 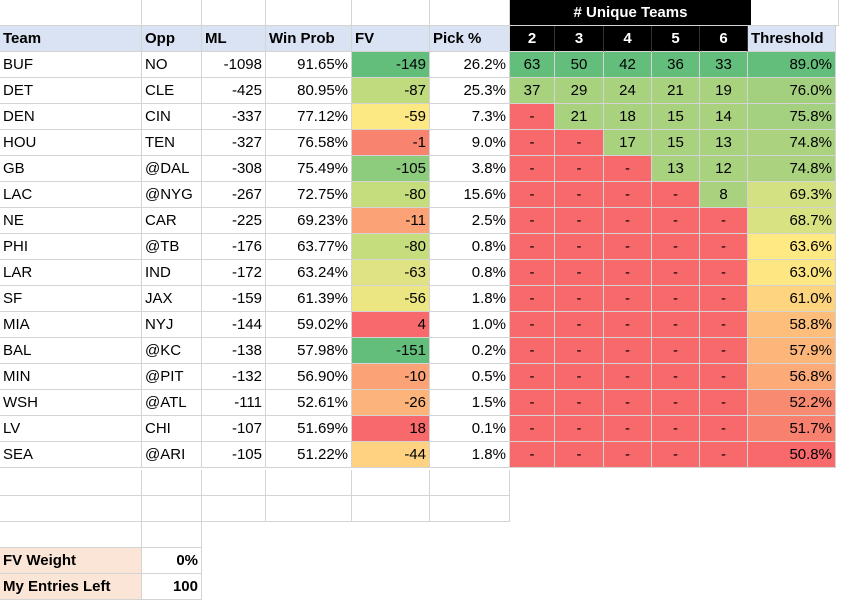 What do you see at coordinates (532, 39) in the screenshot?
I see `header-unique-2: 2` at bounding box center [532, 39].